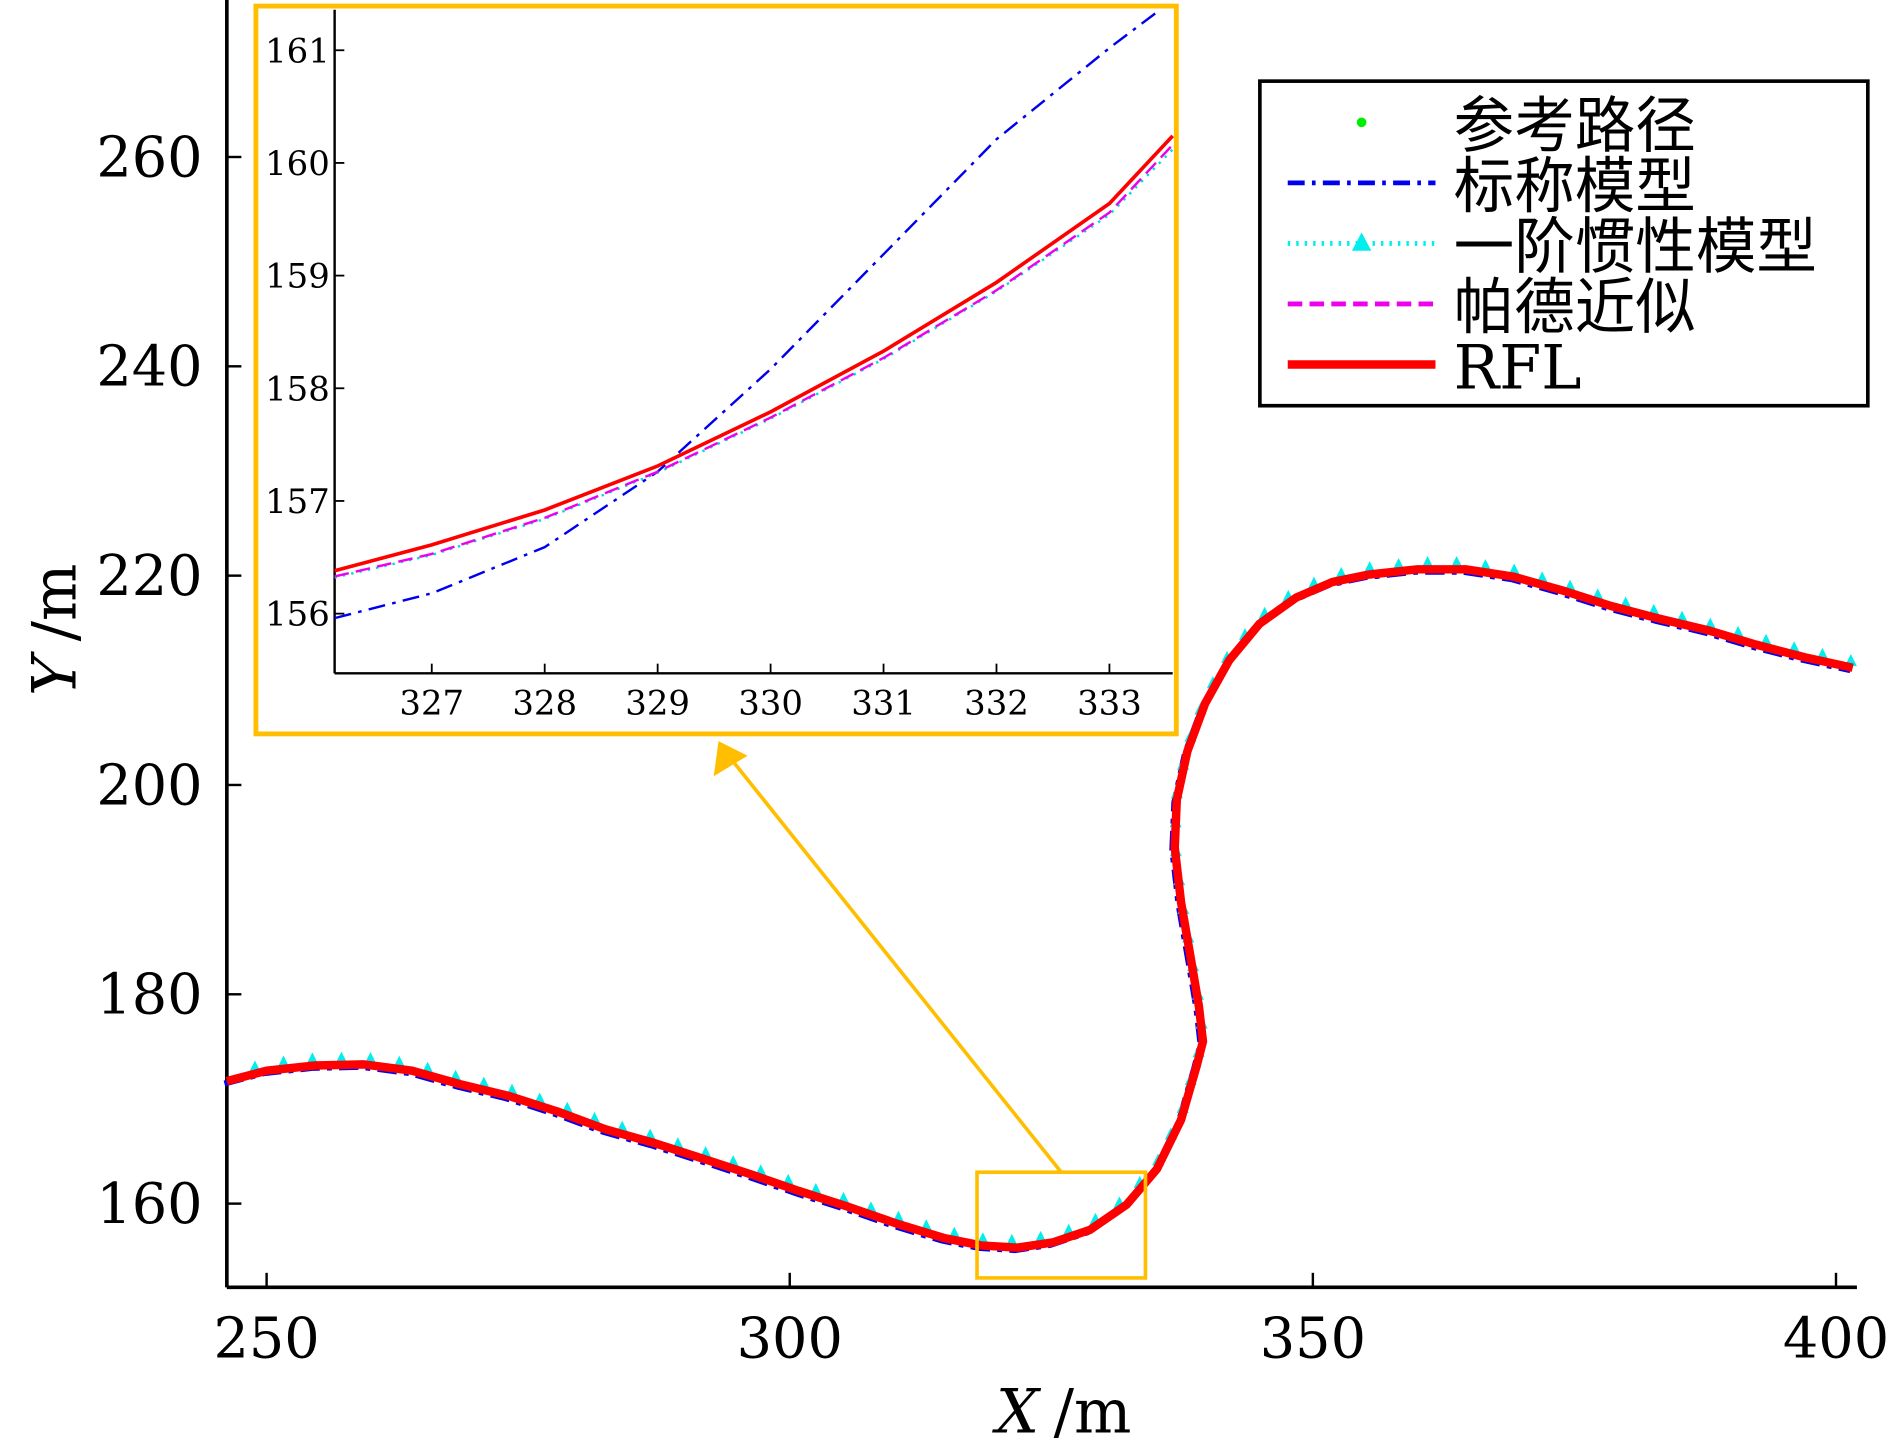 This screenshot has height=1446, width=1890. Describe the element at coordinates (297, 388) in the screenshot. I see `inset-y-tick-label: 158` at that location.